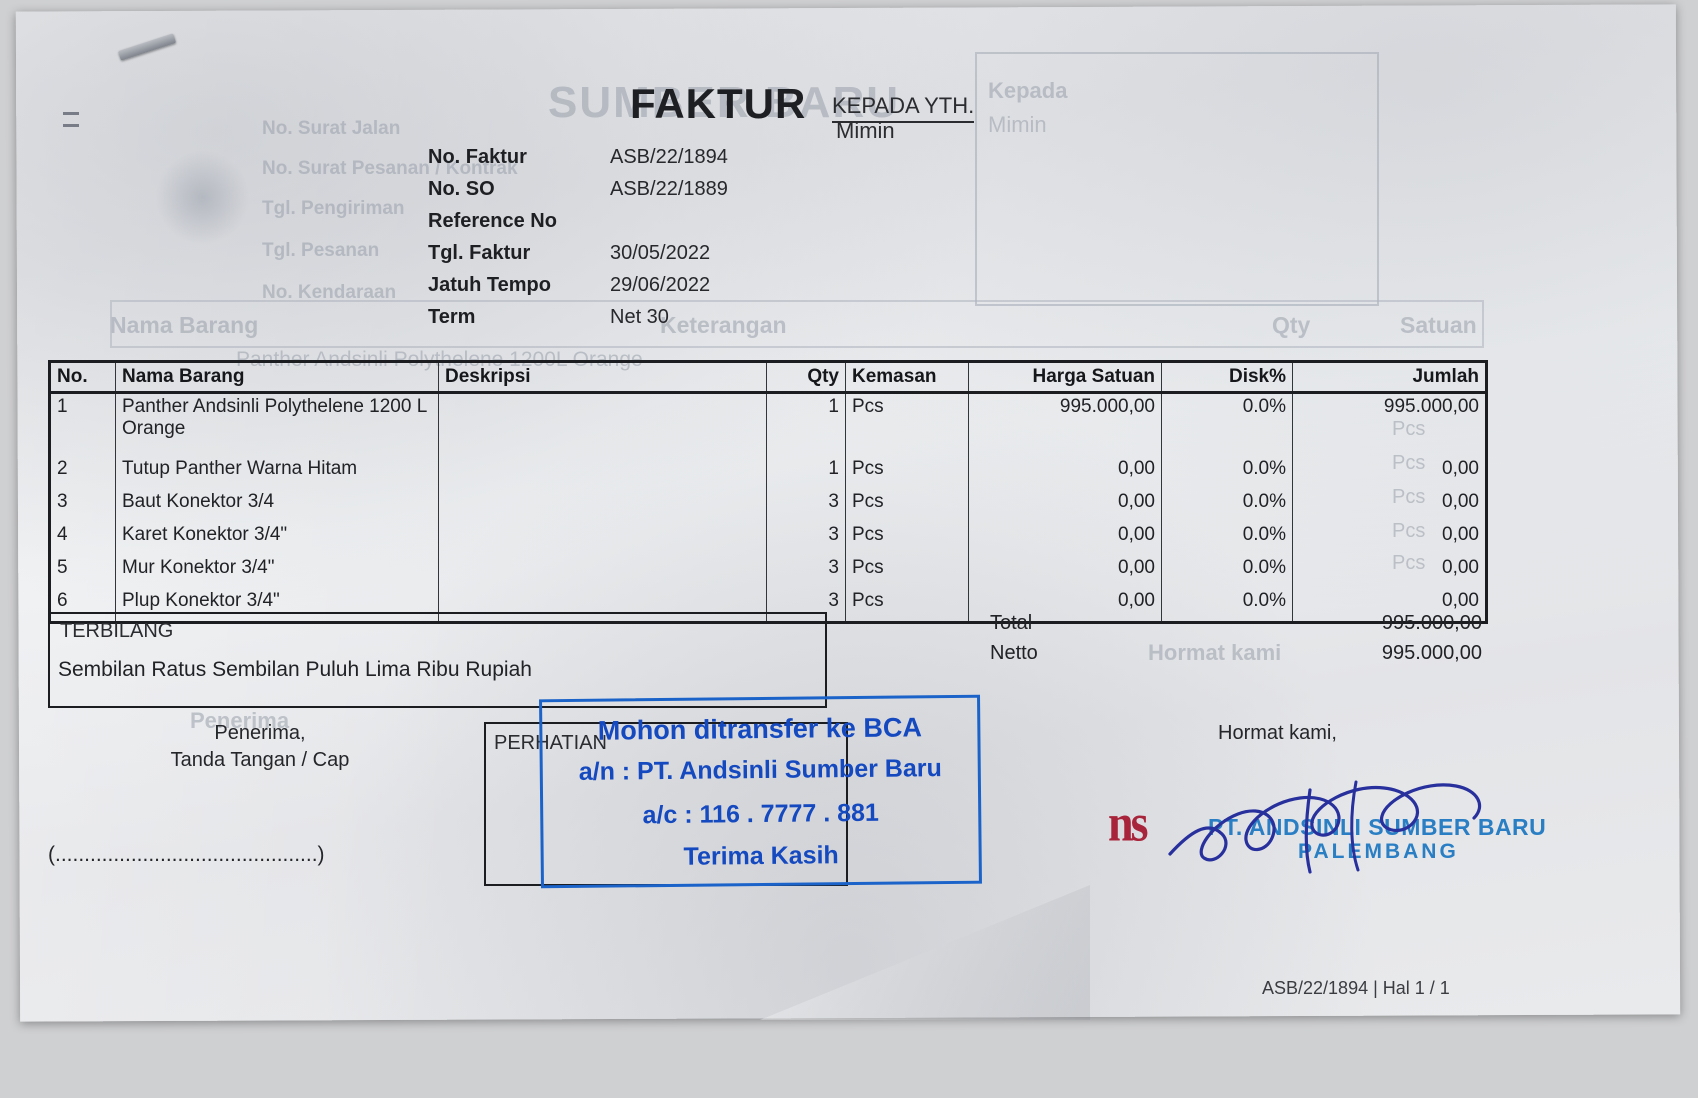  I want to click on page-title: FAKTUR, so click(718, 103).